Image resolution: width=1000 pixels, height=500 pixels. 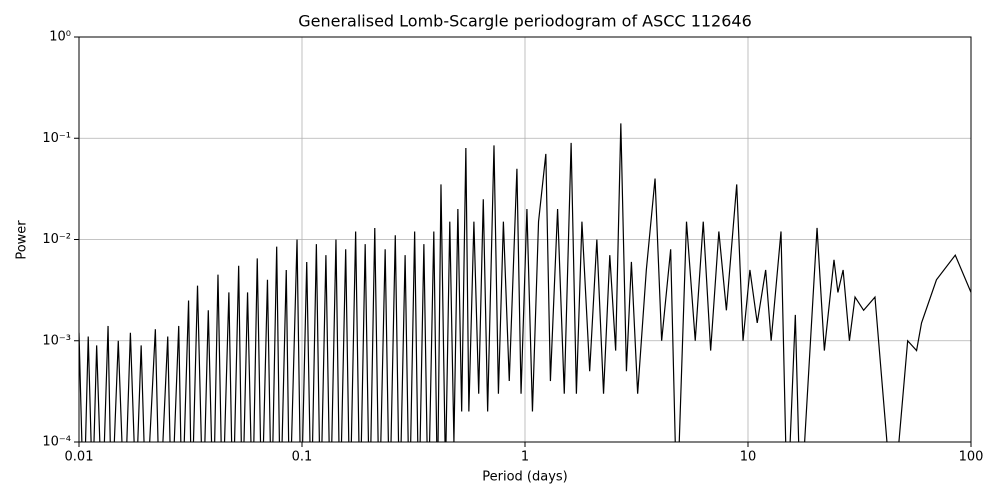 I want to click on y-tick-label: 10⁻³, so click(x=56, y=340).